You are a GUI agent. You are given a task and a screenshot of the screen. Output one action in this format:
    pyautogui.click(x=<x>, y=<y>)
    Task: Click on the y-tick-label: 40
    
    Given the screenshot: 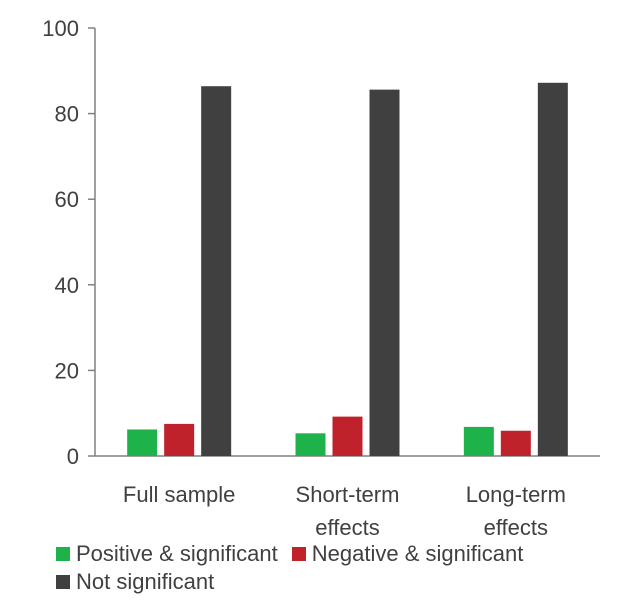 What is the action you would take?
    pyautogui.click(x=67, y=285)
    